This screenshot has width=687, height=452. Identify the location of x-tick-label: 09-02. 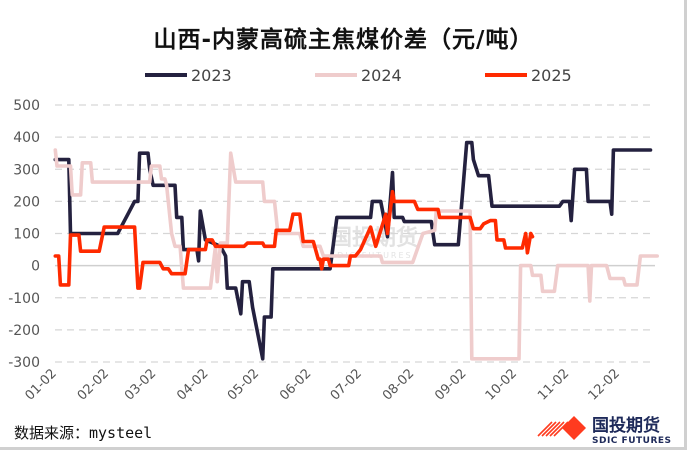
(450, 384).